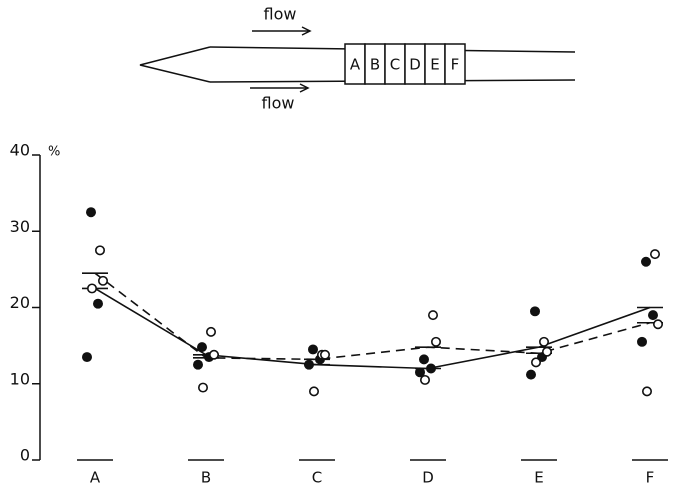 This screenshot has height=490, width=674. What do you see at coordinates (20, 150) in the screenshot?
I see `y-tick-label: 40` at bounding box center [20, 150].